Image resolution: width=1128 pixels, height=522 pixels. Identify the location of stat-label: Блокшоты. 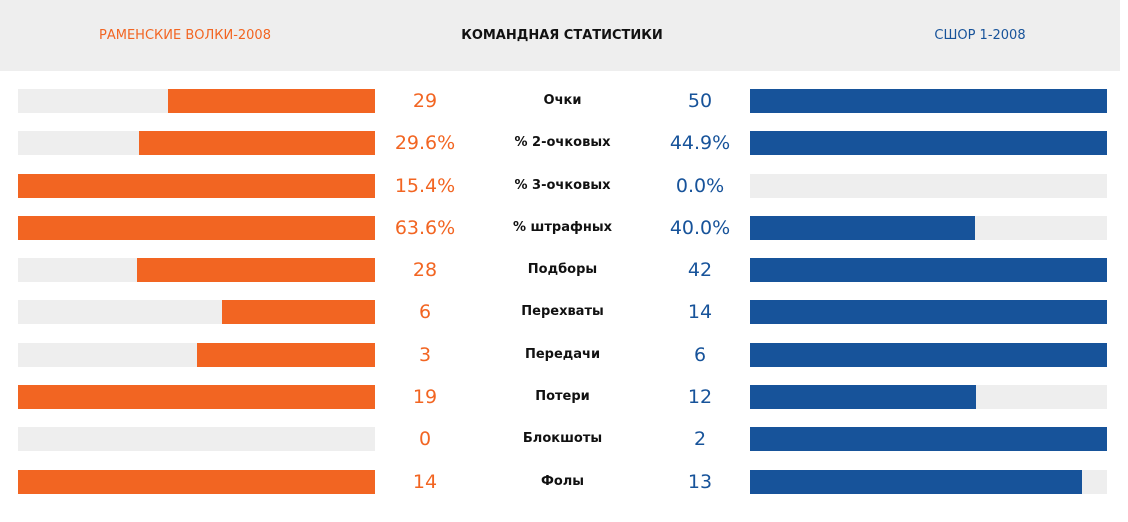
(562, 439).